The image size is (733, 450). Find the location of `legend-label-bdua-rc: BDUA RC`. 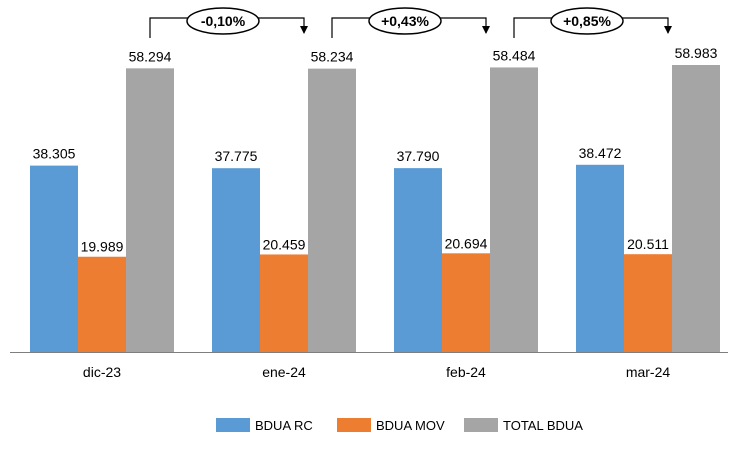

legend-label-bdua-rc: BDUA RC is located at coordinates (284, 425).